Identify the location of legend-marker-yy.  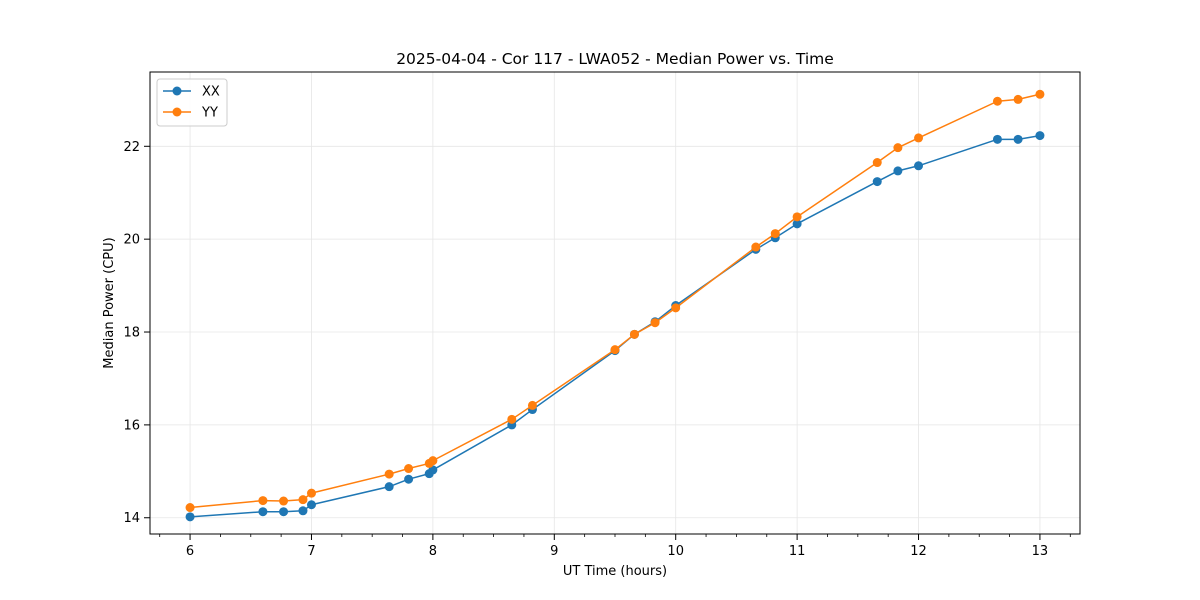
(177, 112).